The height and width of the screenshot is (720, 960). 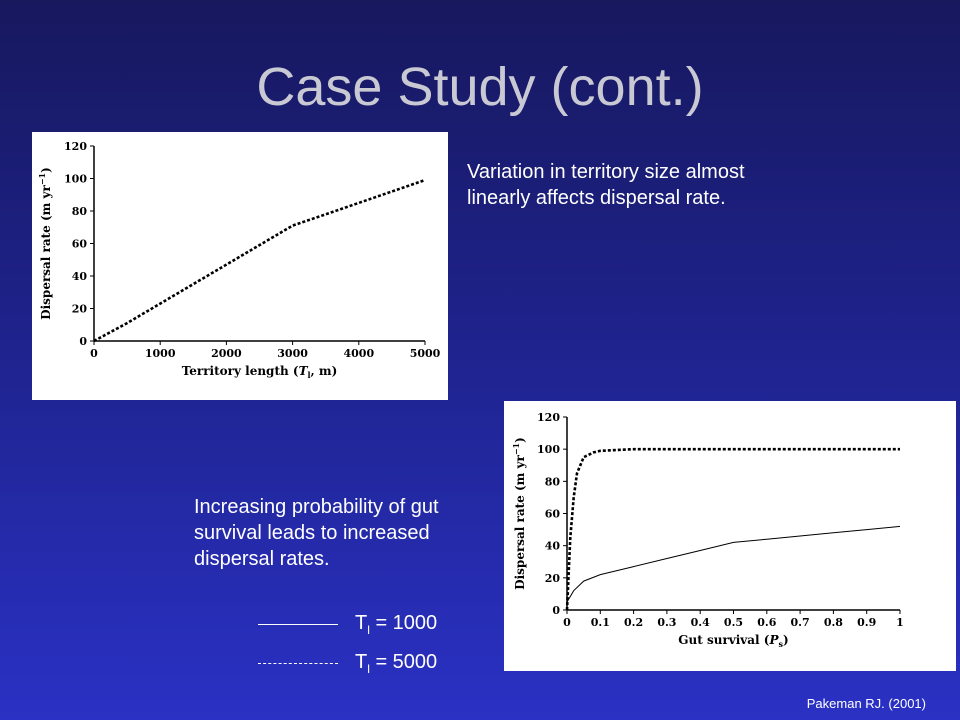 What do you see at coordinates (633, 622) in the screenshot?
I see `x-tick-label: 0.2` at bounding box center [633, 622].